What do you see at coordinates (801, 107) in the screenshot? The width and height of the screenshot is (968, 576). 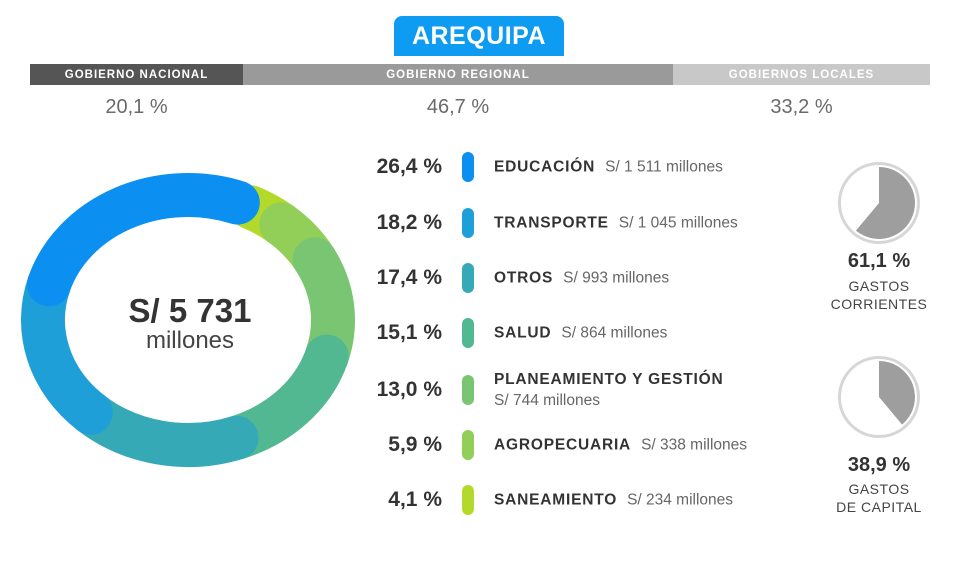 I see `share-gobiernos-locales: 33,2 %` at bounding box center [801, 107].